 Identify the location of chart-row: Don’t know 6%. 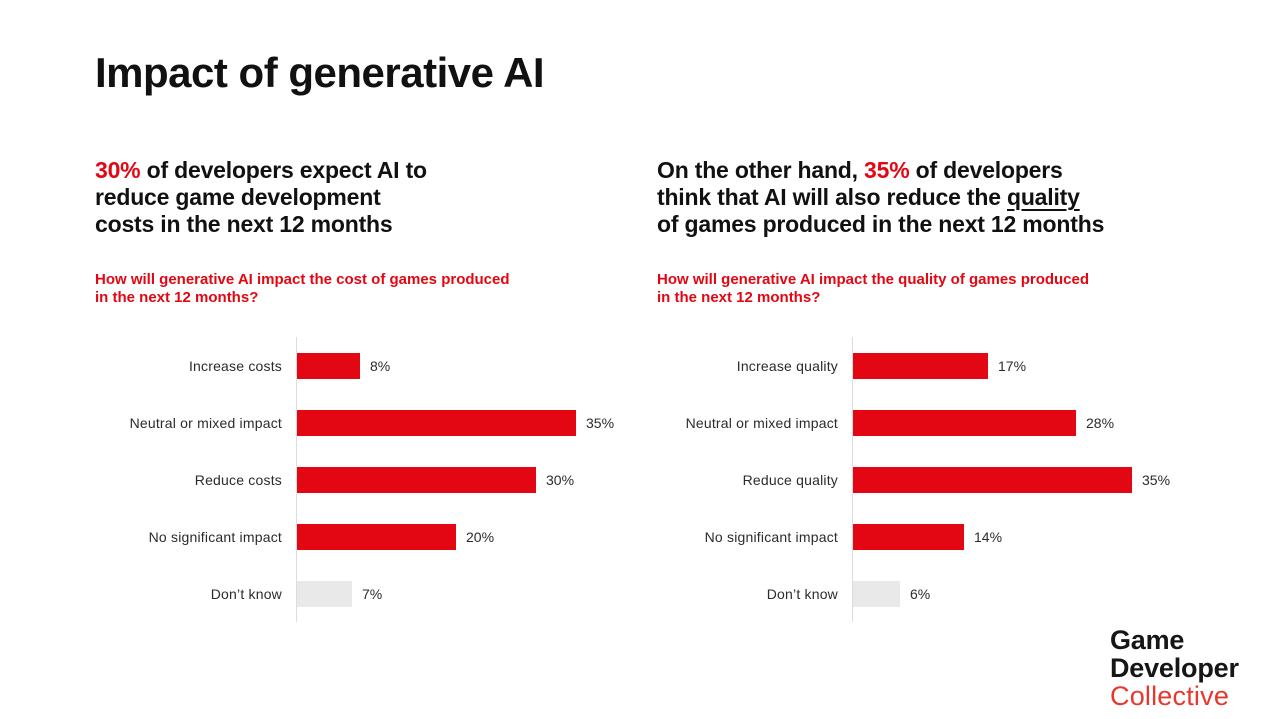
(910, 593).